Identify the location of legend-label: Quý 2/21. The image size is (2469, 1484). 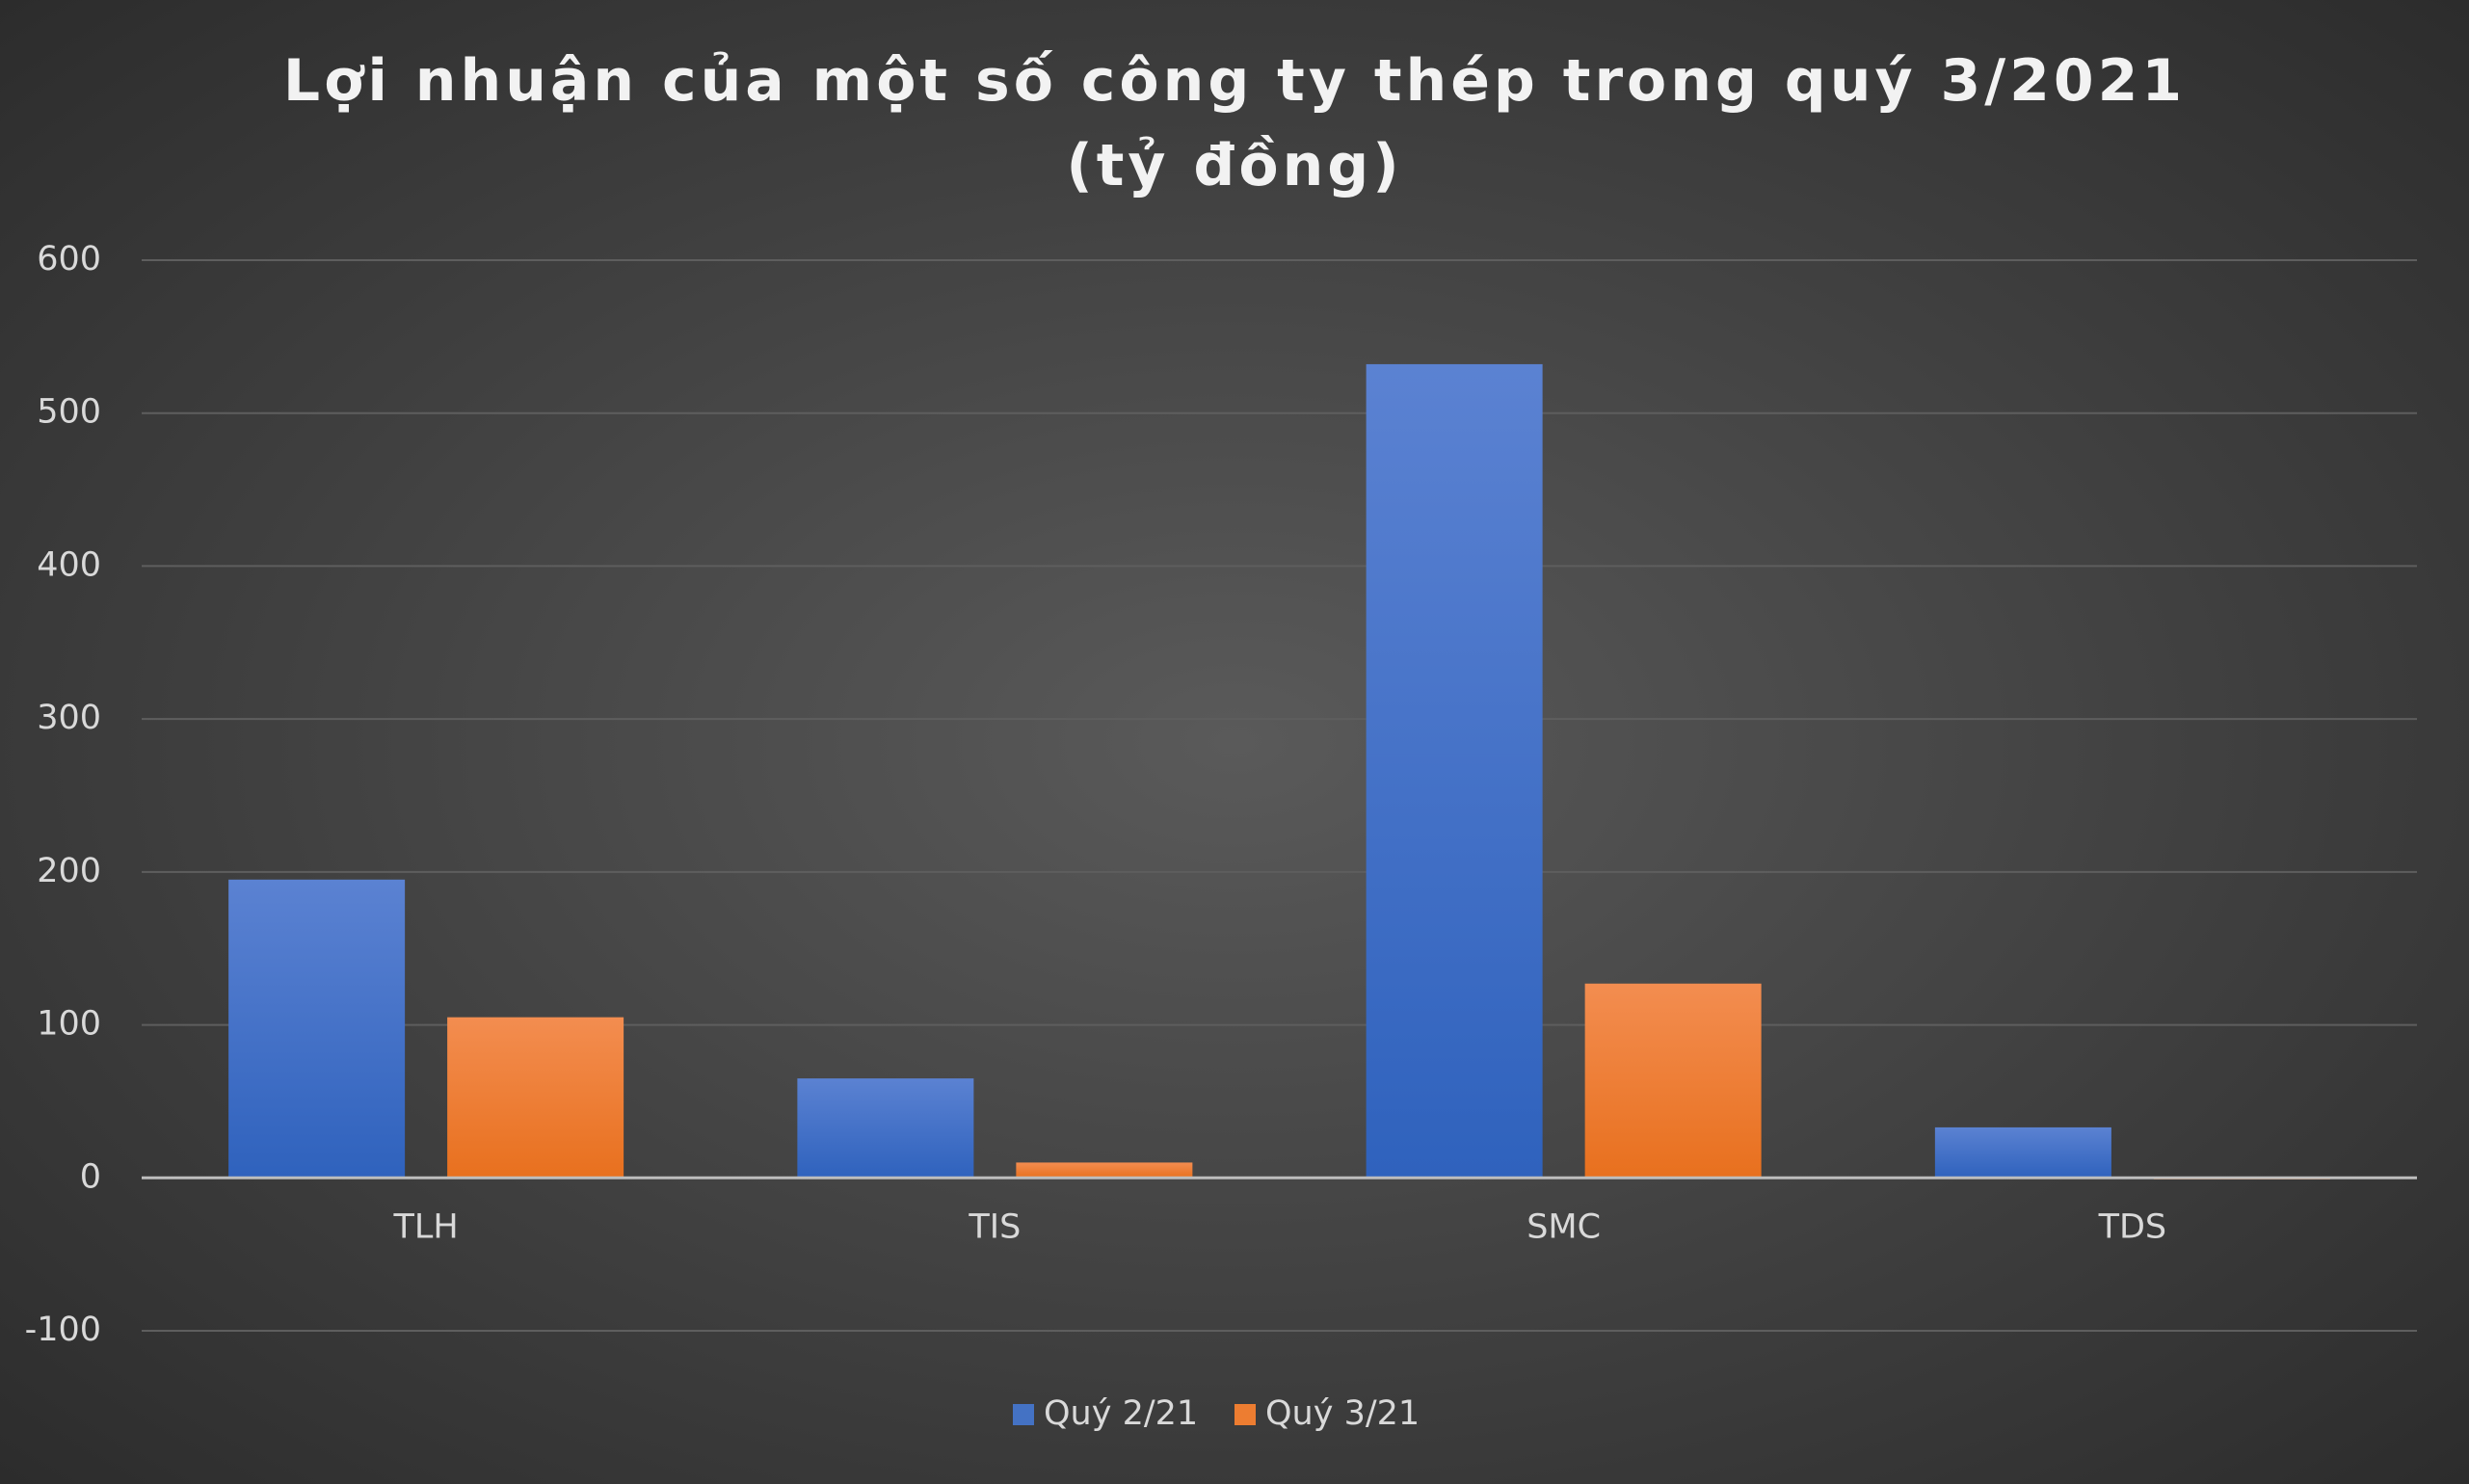
(1121, 1413).